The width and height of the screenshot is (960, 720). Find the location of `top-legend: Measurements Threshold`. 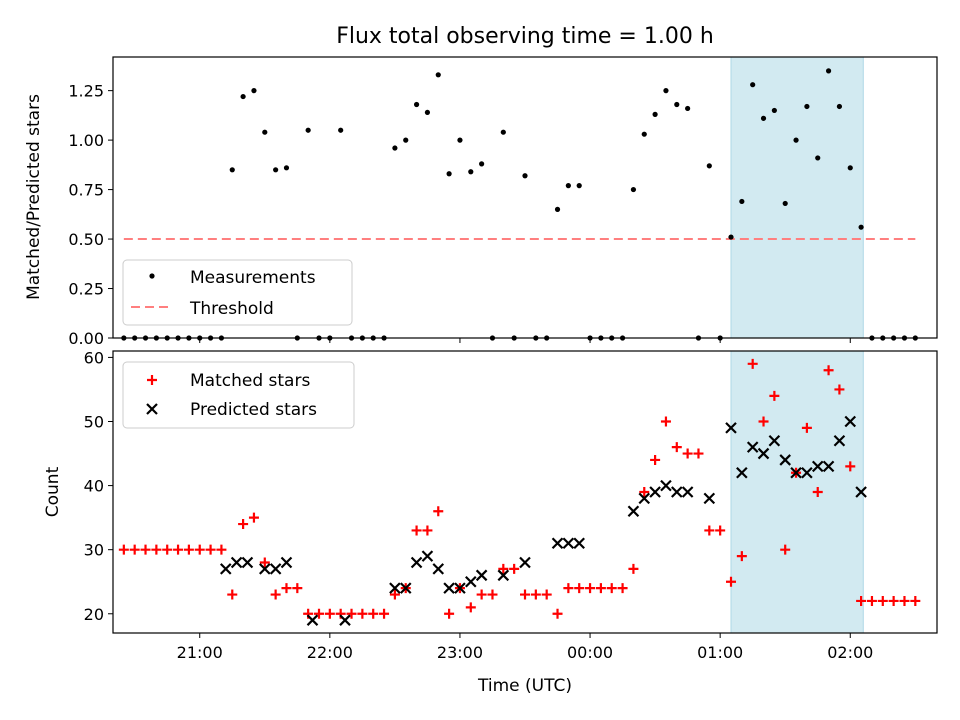

top-legend: Measurements Threshold is located at coordinates (237, 292).